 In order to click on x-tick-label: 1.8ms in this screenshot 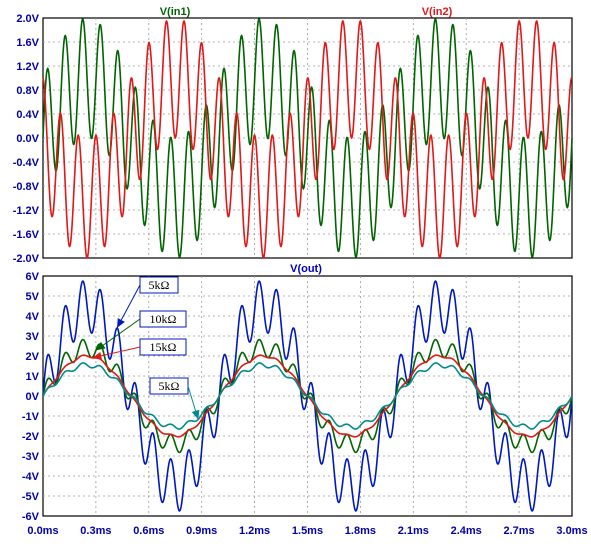, I will do `click(360, 531)`.